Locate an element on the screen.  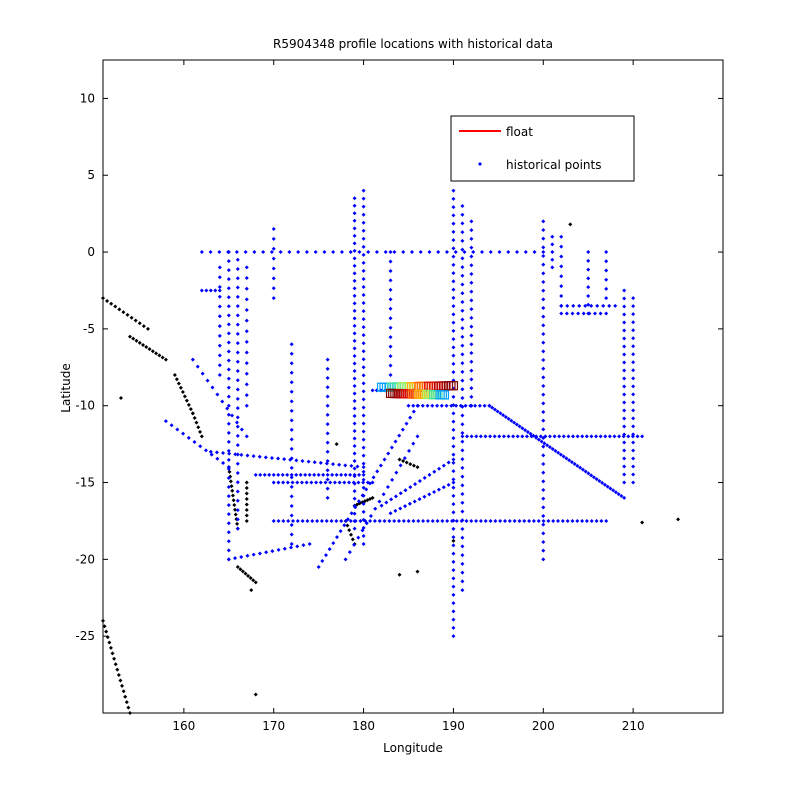
y-tick-label: 10 is located at coordinates (87, 98).